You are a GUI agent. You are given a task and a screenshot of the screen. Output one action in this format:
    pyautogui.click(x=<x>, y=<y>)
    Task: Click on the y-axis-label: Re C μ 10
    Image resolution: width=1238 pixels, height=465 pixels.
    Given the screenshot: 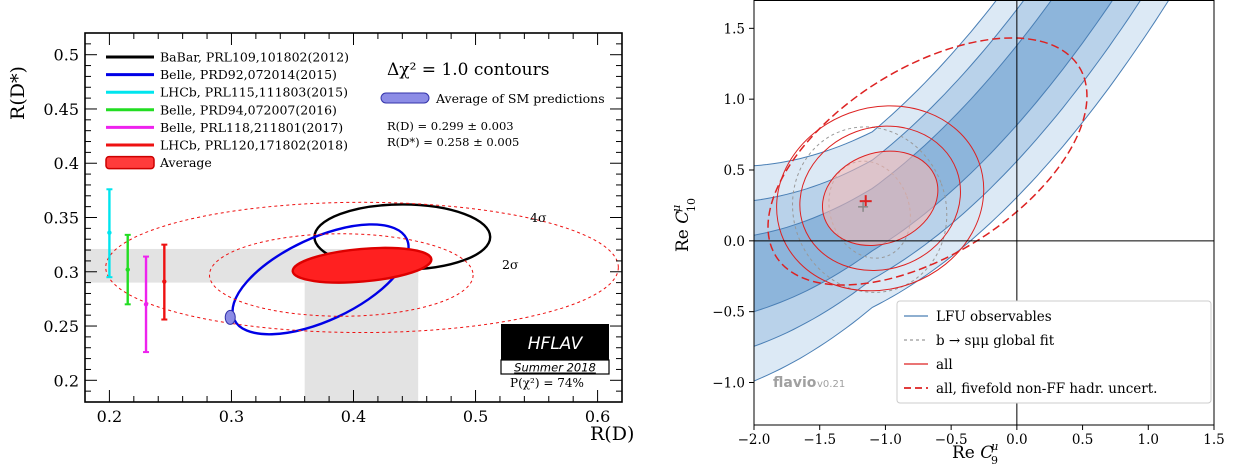 What is the action you would take?
    pyautogui.click(x=684, y=225)
    